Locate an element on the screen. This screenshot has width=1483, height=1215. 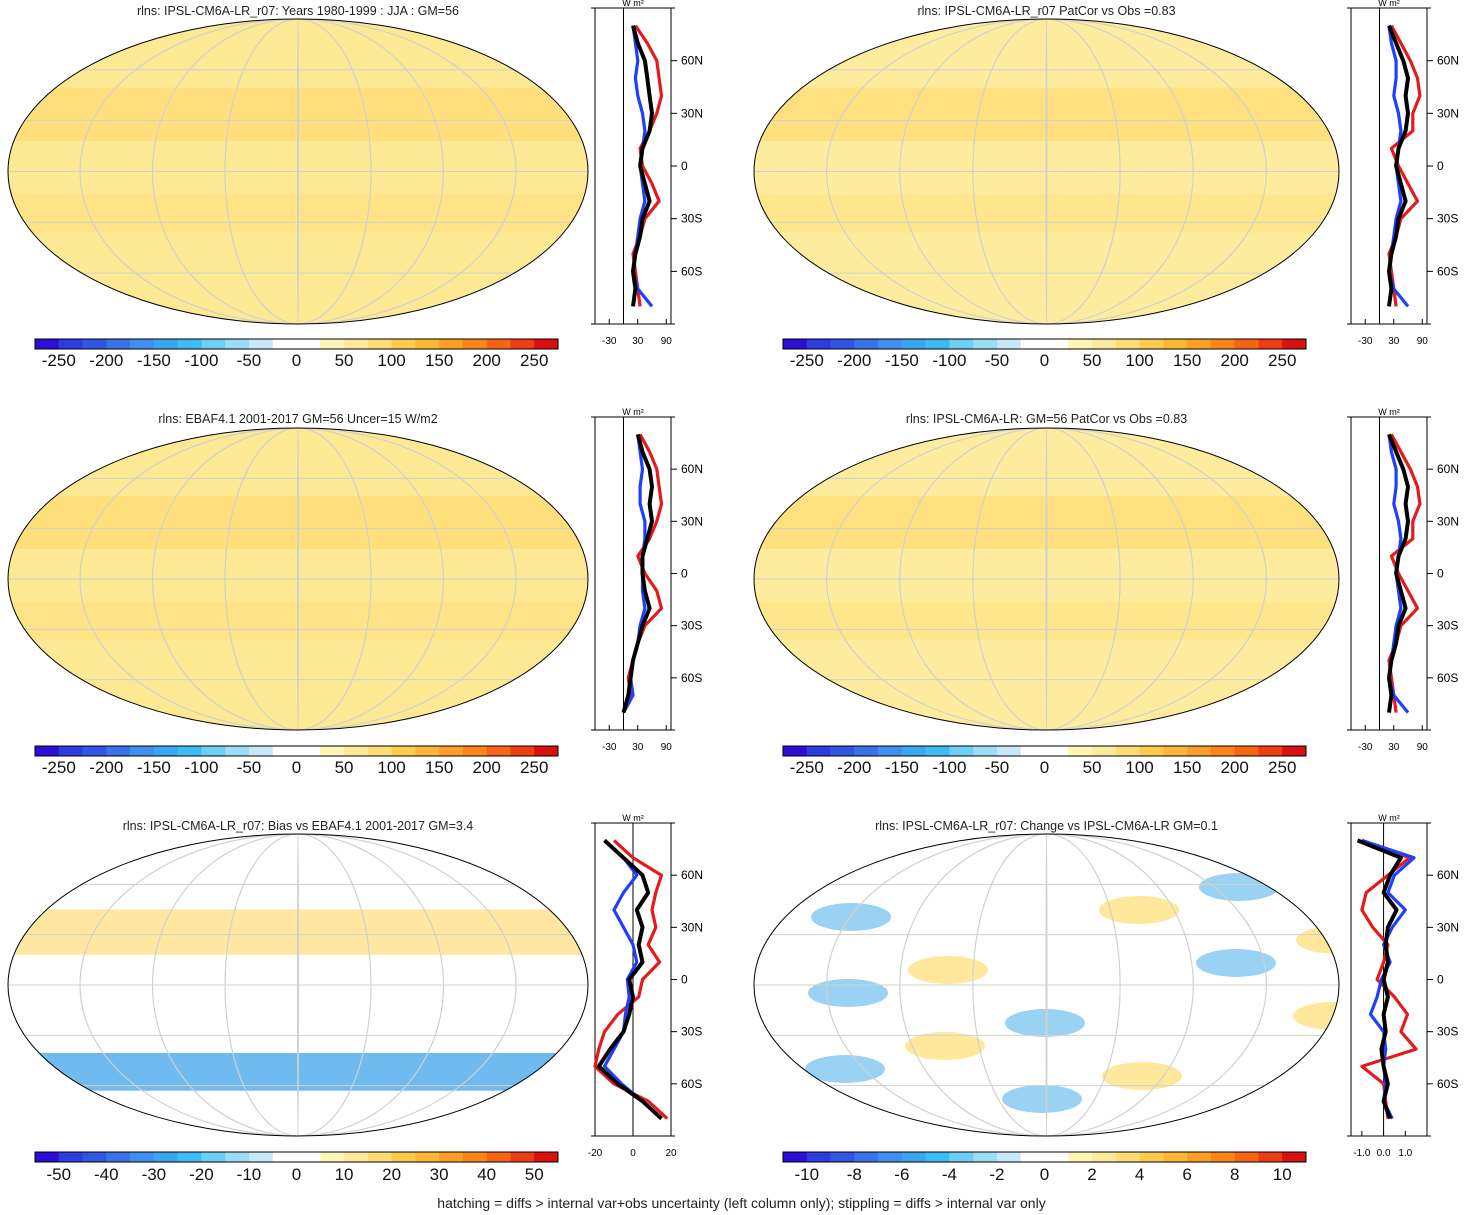
profile-y-tick-label: 30N is located at coordinates (692, 113).